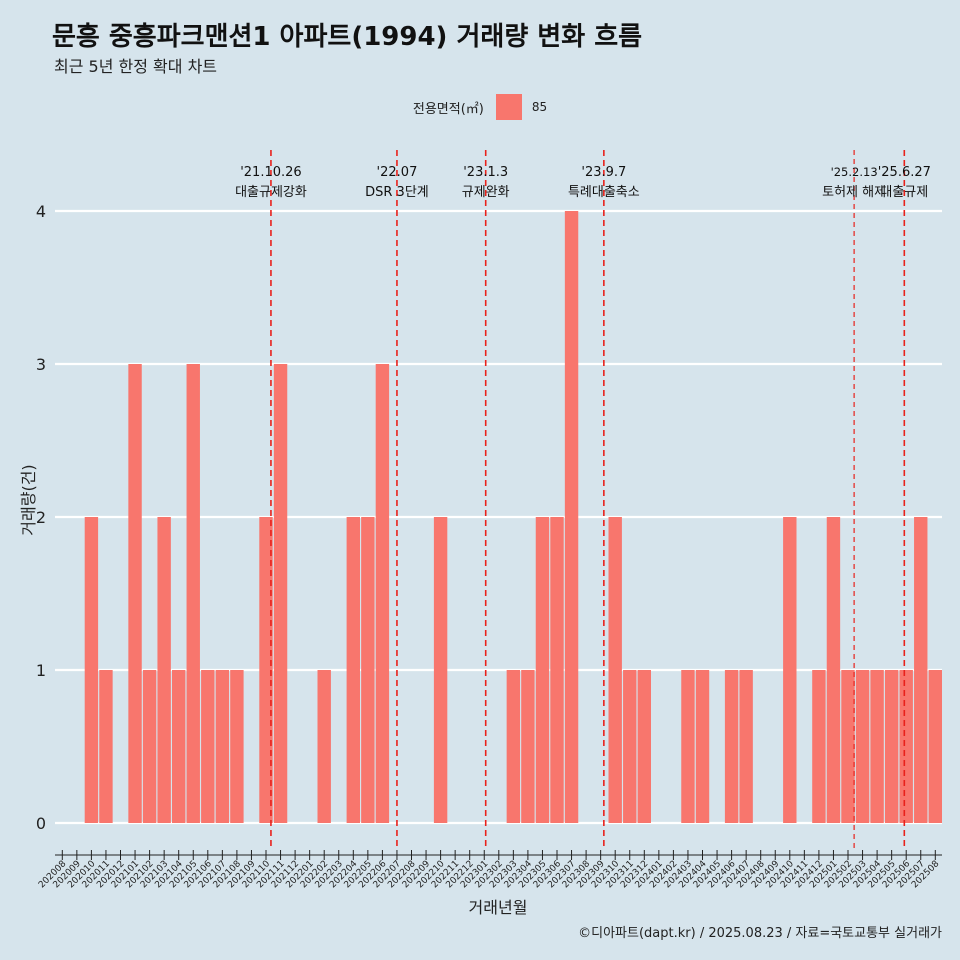  I want to click on y-tick-label: 4, so click(41, 211).